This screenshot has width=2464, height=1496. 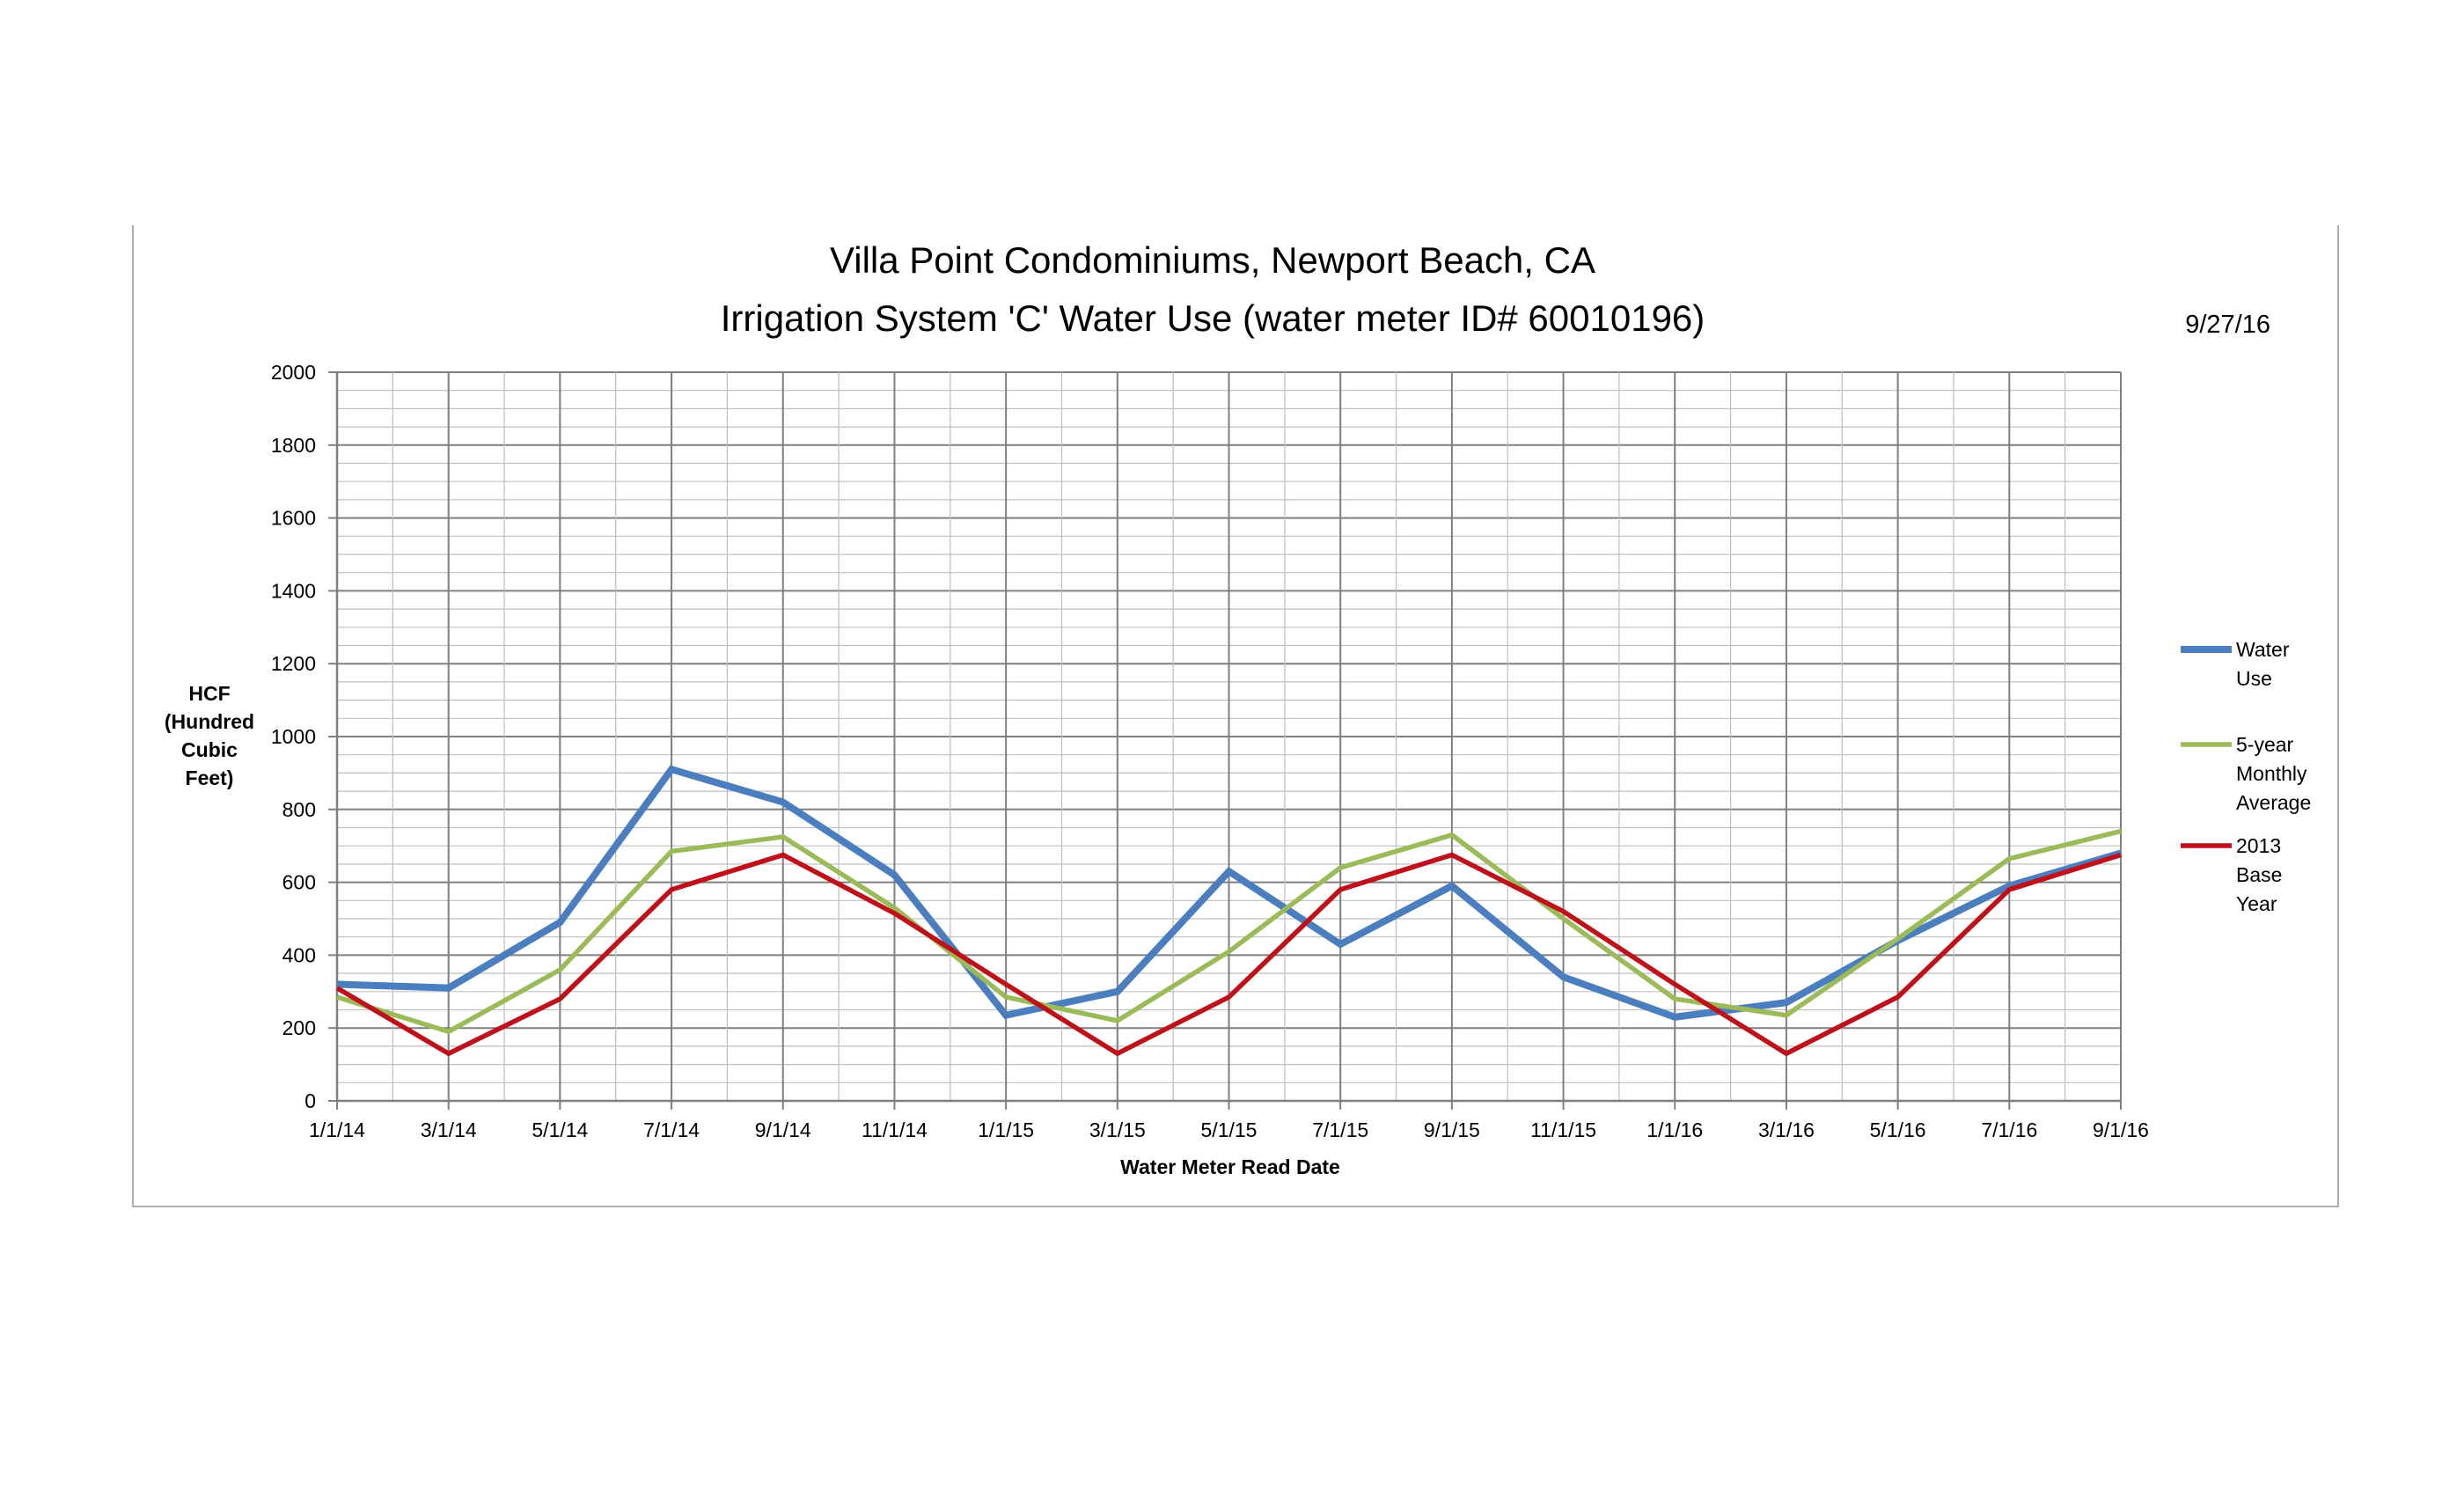 I want to click on y-tick-label: 400, so click(x=299, y=955).